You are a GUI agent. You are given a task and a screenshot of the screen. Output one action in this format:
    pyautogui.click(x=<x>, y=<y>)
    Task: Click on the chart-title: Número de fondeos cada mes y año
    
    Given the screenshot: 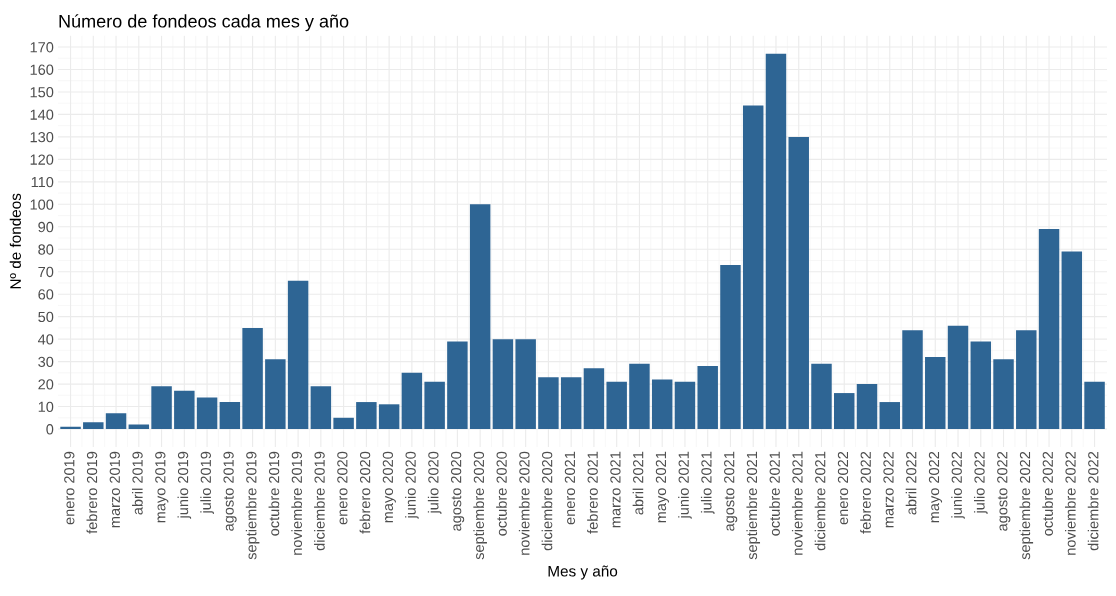 What is the action you would take?
    pyautogui.click(x=204, y=23)
    